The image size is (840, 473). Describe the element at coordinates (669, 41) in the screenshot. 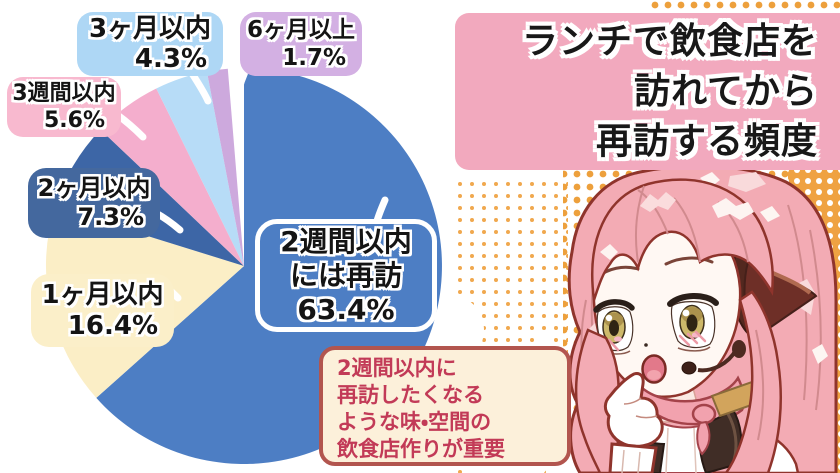

I see `title-line-1: ランチで飲食店を` at that location.